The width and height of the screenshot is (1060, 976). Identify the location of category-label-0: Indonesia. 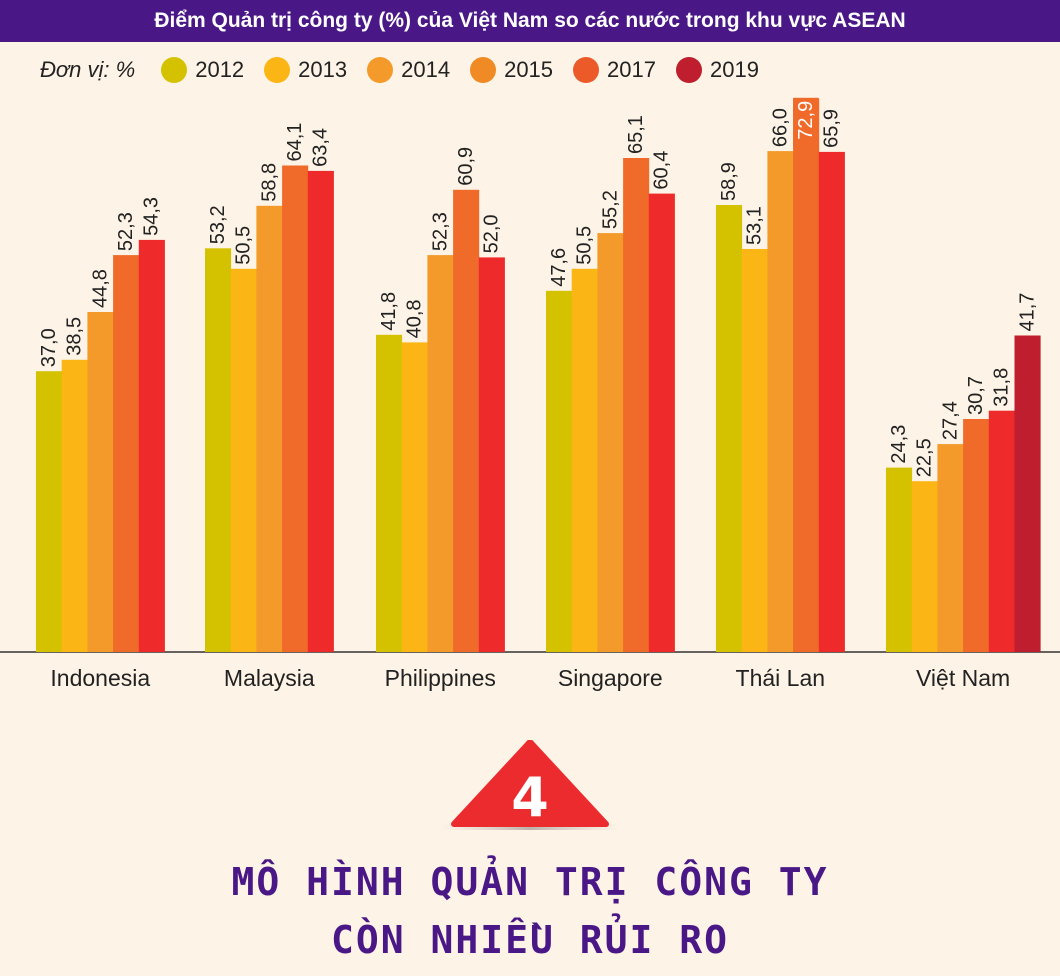
(100, 678).